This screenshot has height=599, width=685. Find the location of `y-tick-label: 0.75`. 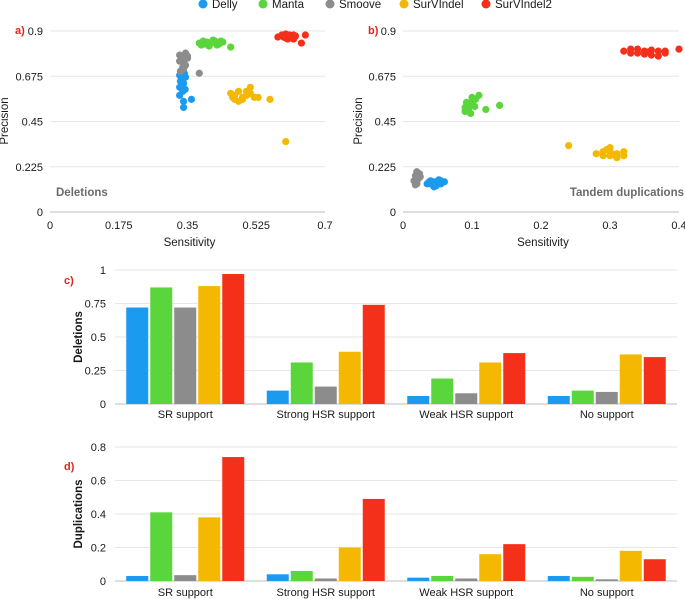

y-tick-label: 0.75 is located at coordinates (95, 305).